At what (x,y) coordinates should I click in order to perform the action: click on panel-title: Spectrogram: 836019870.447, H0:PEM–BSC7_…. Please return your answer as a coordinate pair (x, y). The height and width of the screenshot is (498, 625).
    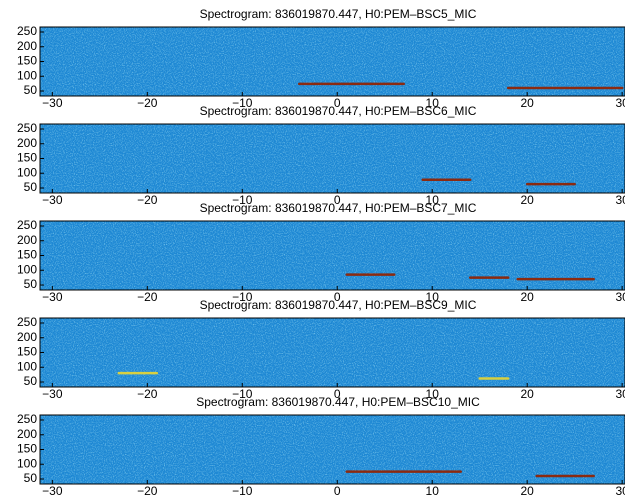
    Looking at the image, I should click on (338, 208).